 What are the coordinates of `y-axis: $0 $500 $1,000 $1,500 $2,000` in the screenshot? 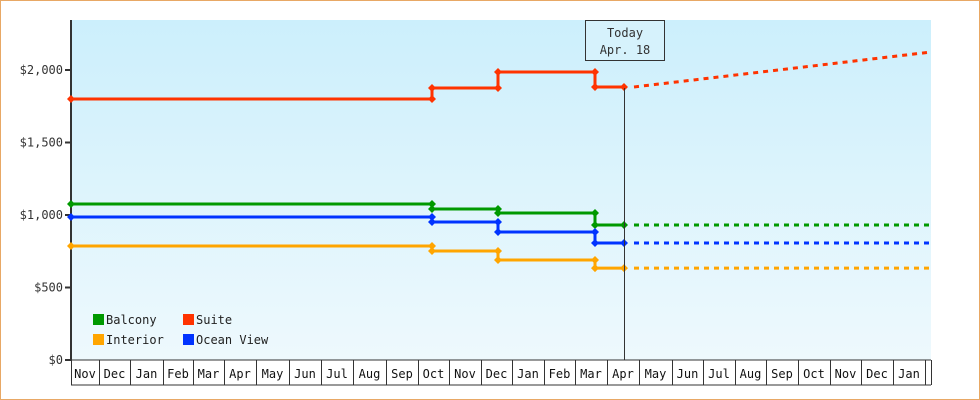 It's located at (46, 193).